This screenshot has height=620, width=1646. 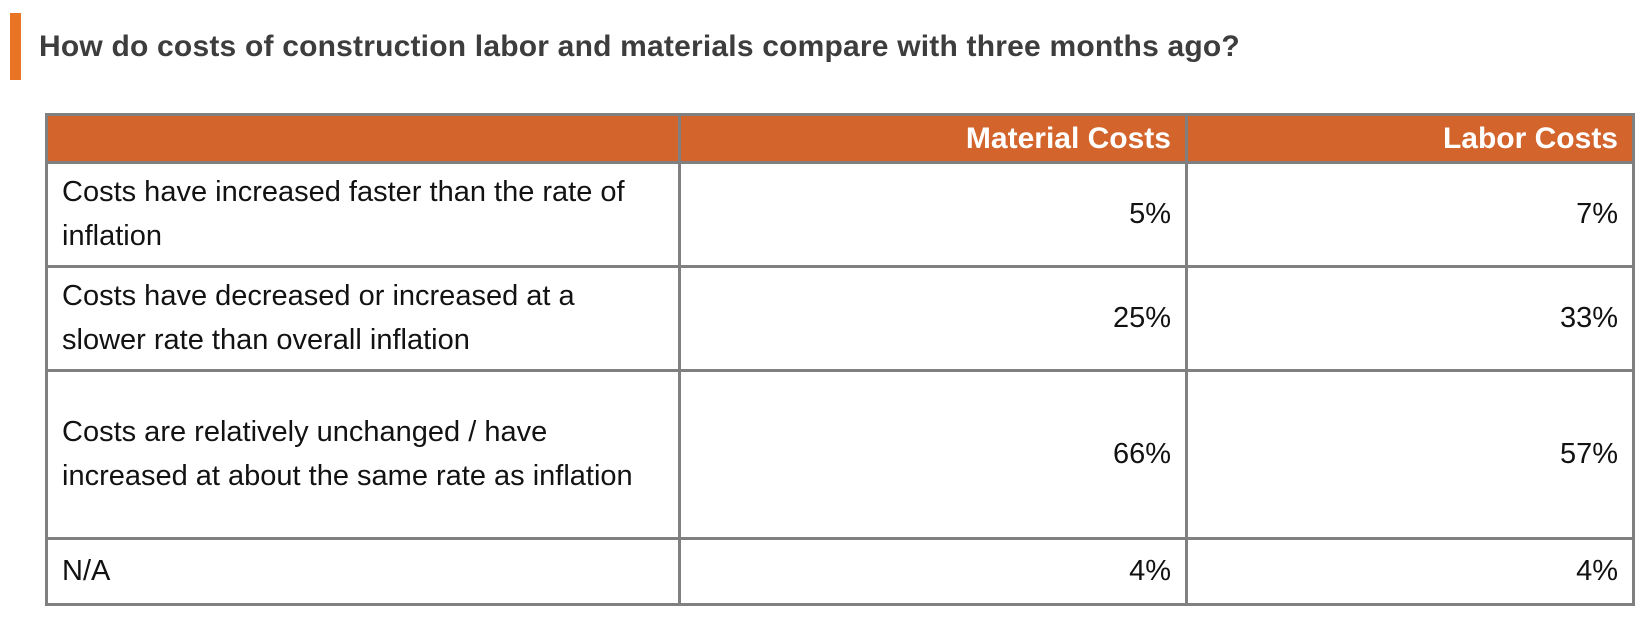 I want to click on material-costs-value: 66%, so click(x=933, y=454).